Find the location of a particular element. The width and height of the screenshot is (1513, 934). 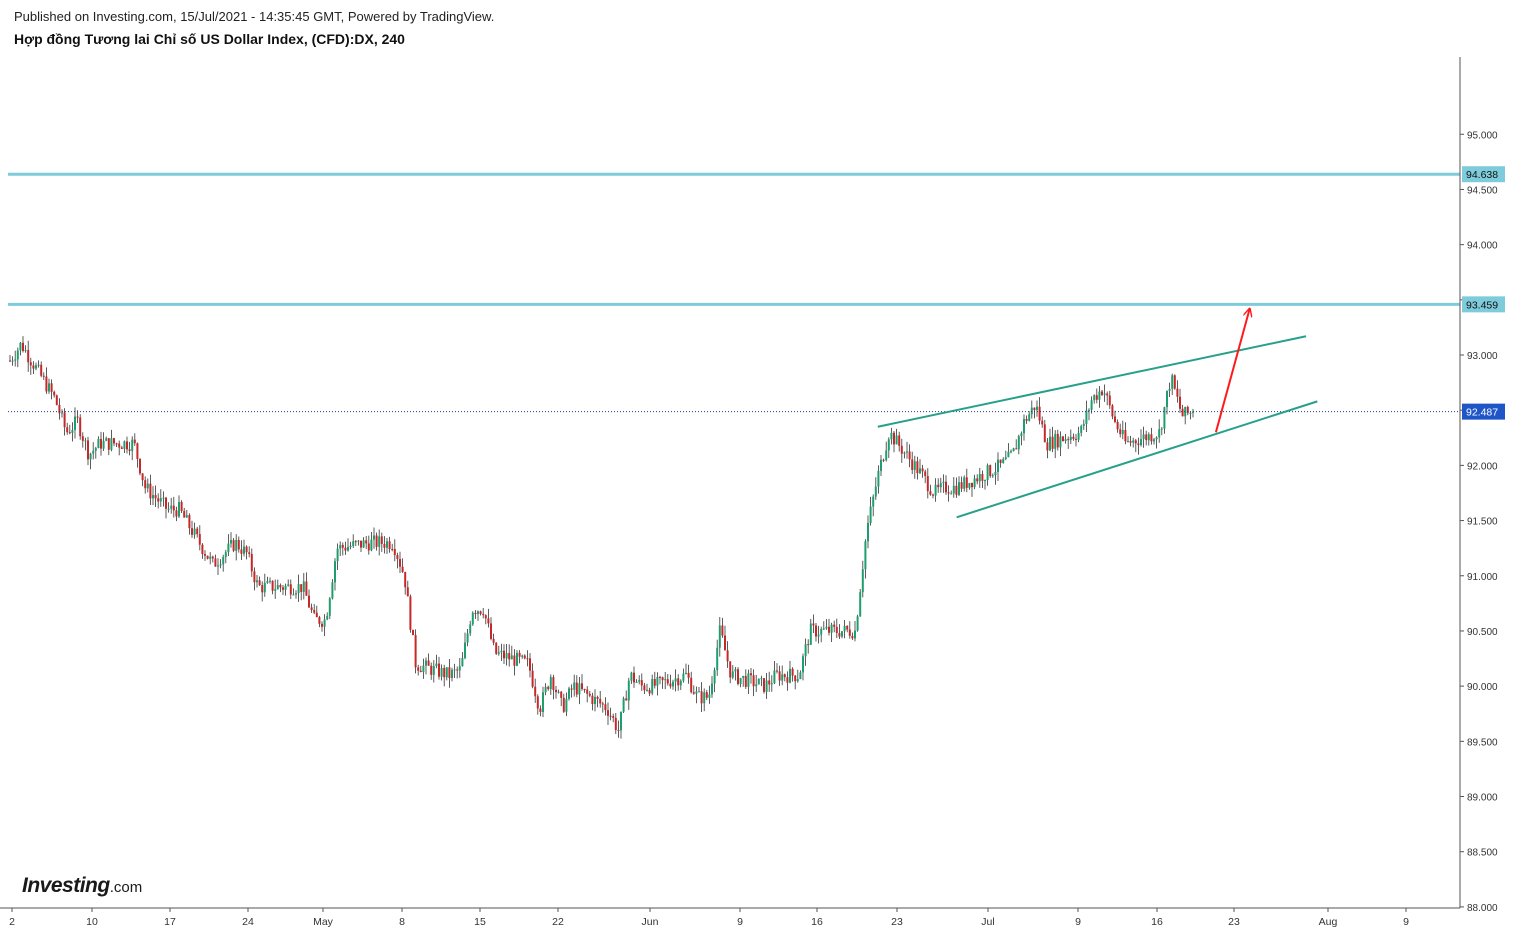

x-tick-label: 22 is located at coordinates (558, 922).